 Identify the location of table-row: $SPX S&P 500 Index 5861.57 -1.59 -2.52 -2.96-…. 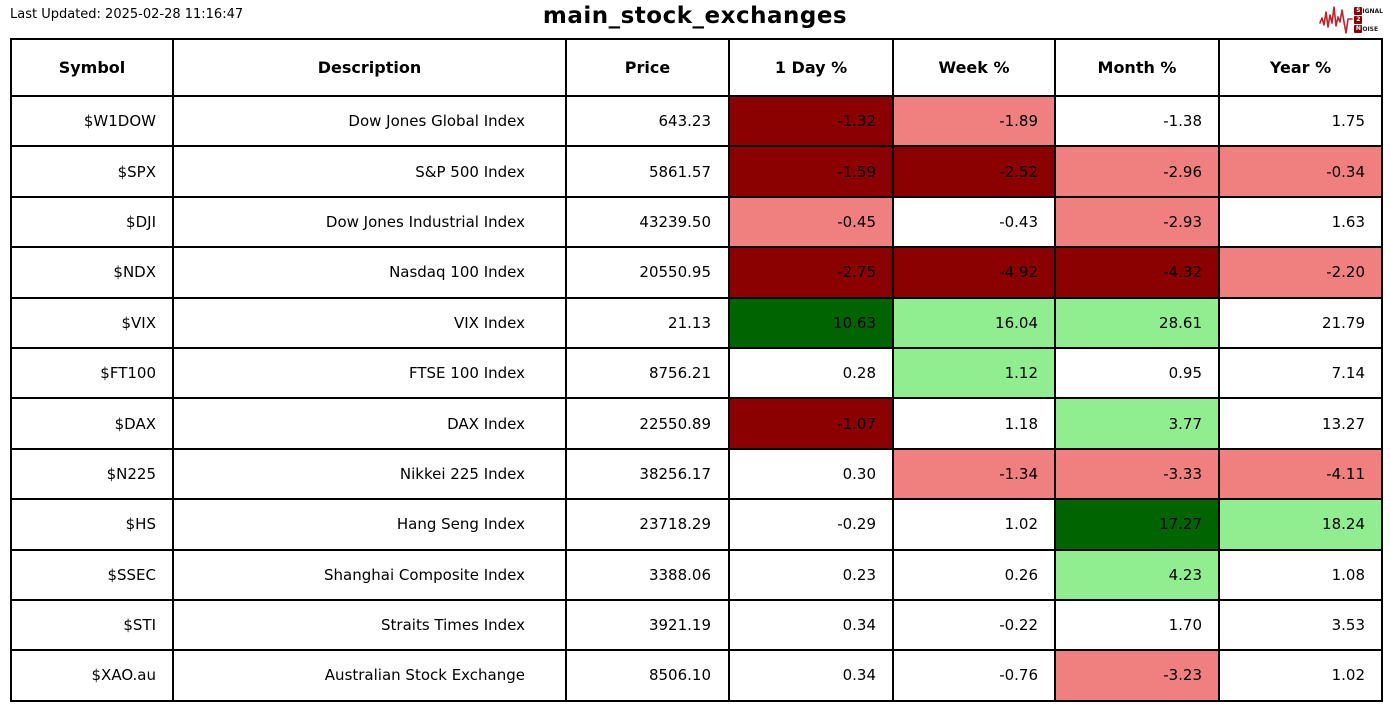
(696, 171).